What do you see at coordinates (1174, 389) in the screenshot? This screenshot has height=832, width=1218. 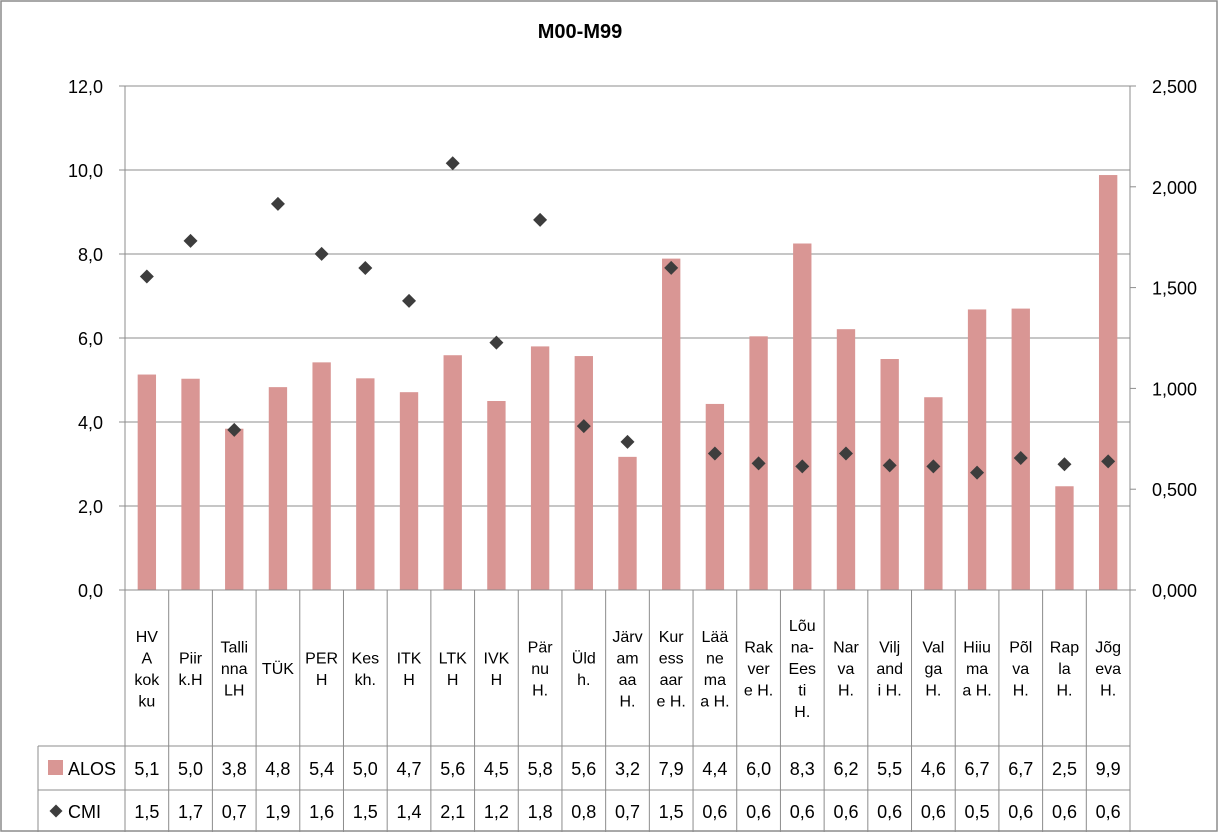 I see `y-right-tick-label: 1,000` at bounding box center [1174, 389].